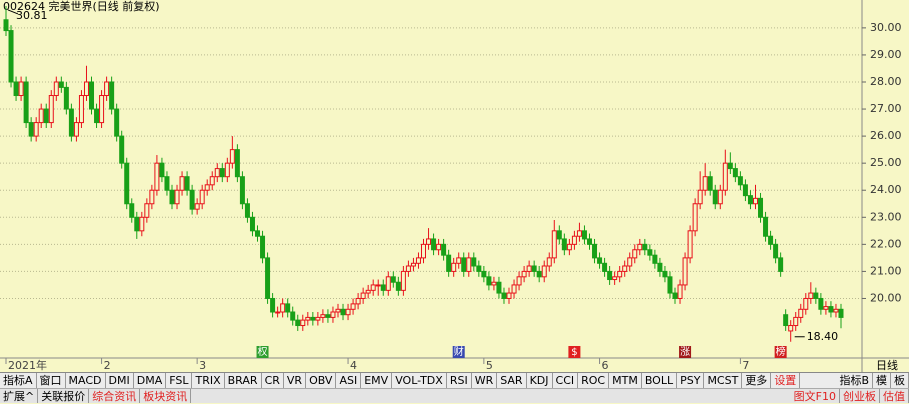 Image resolution: width=909 pixels, height=404 pixels. Describe the element at coordinates (566, 381) in the screenshot. I see `indicator-tab: CCI` at that location.